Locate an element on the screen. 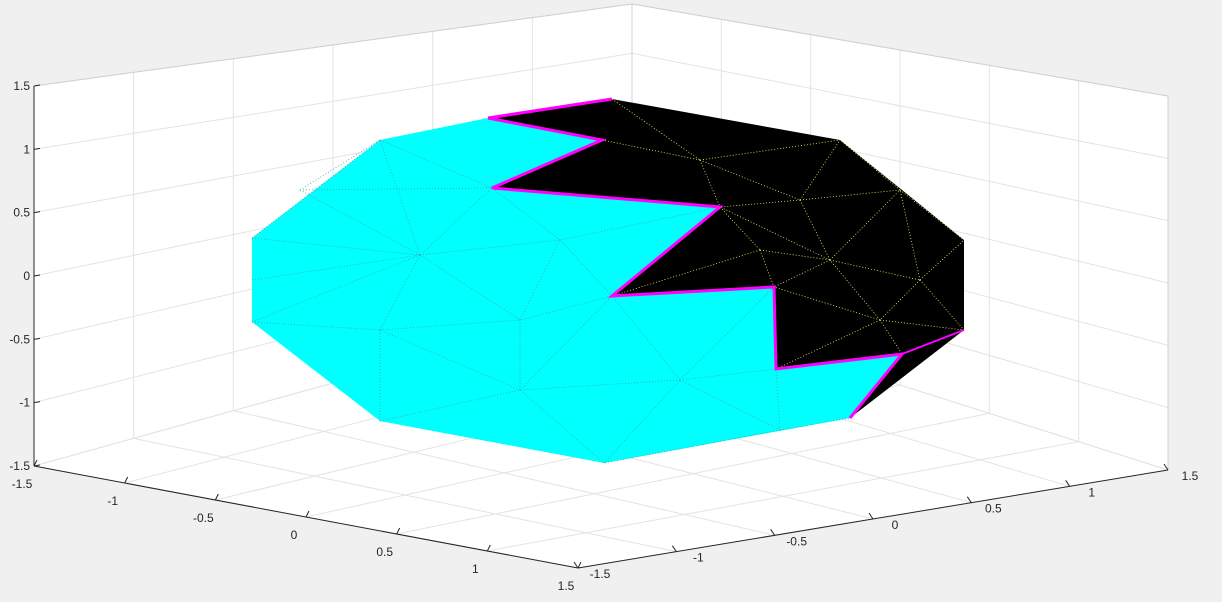  y-tick-label: 1 is located at coordinates (1091, 492).